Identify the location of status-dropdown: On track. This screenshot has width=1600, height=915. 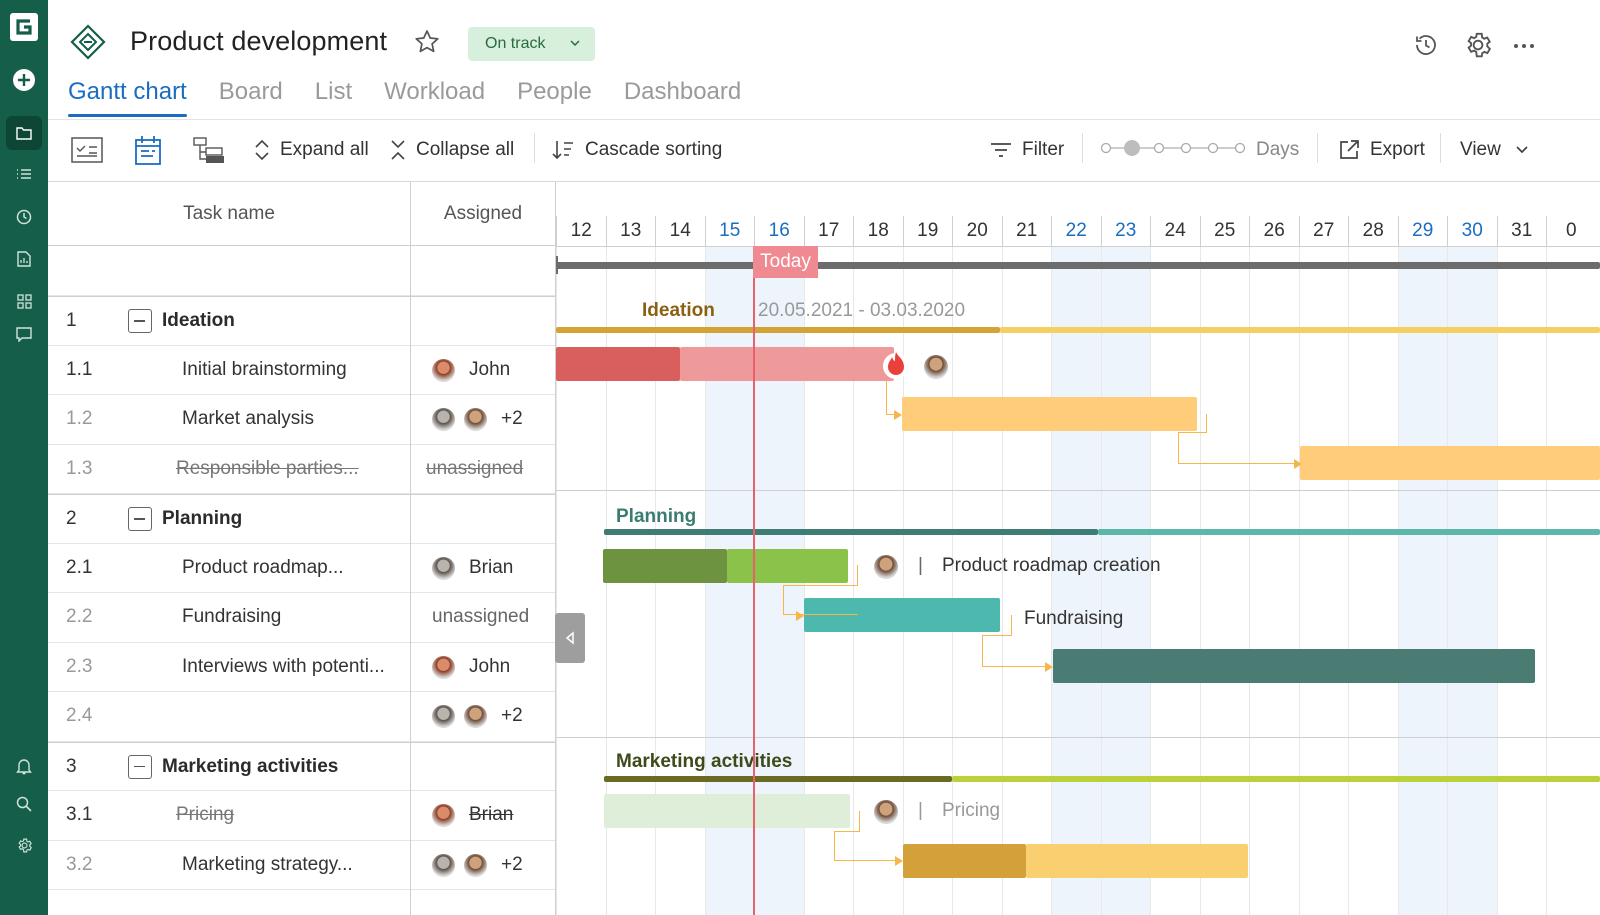
(531, 44).